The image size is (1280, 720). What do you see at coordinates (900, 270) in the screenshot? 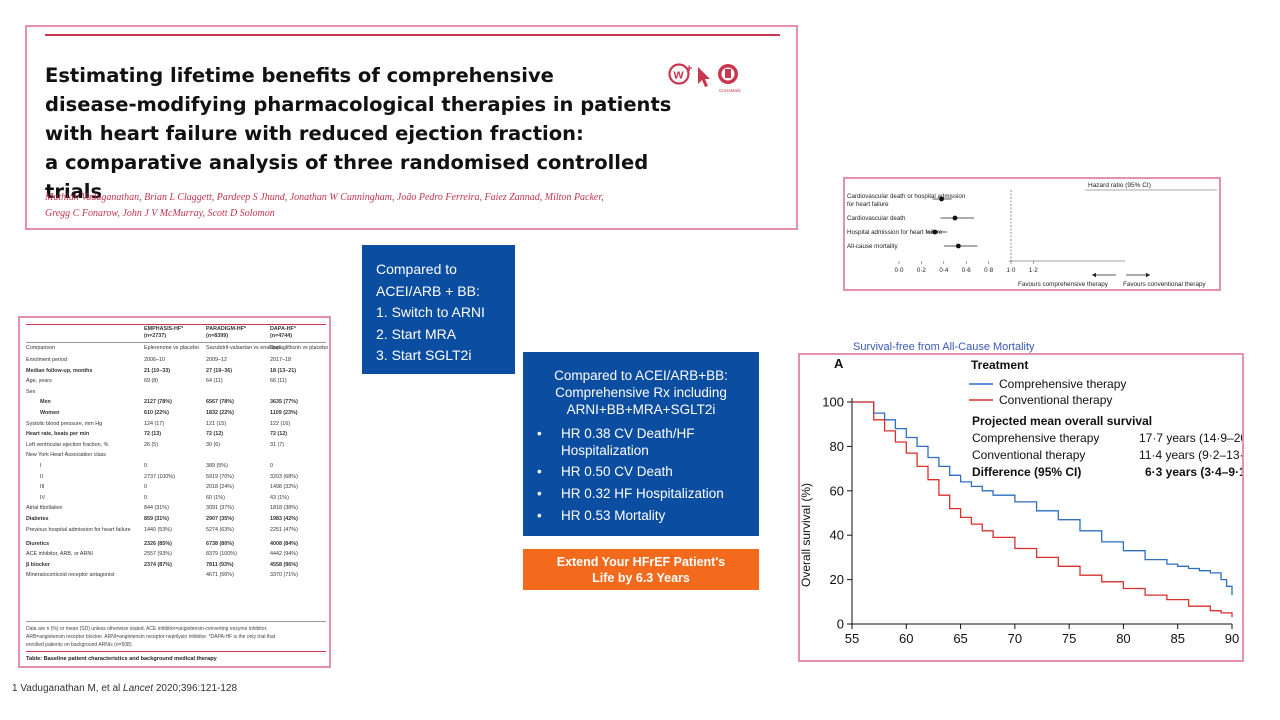
I see `forest-tick-label: 0·0` at bounding box center [900, 270].